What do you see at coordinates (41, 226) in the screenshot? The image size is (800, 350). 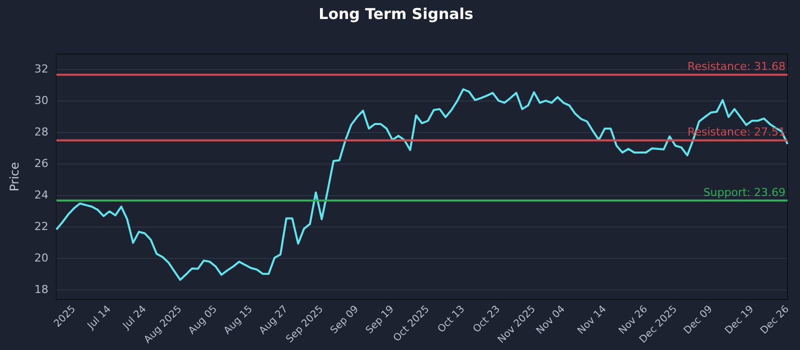 I see `y-tick-label: 22` at bounding box center [41, 226].